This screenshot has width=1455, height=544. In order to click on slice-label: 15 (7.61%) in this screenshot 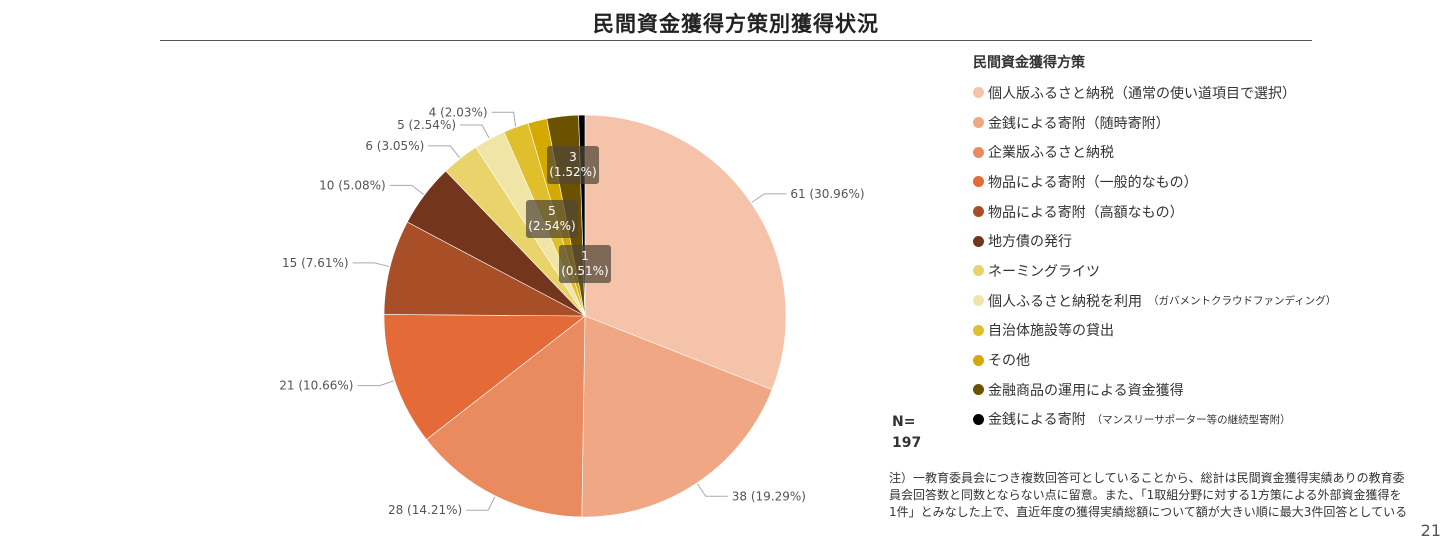, I will do `click(315, 263)`.